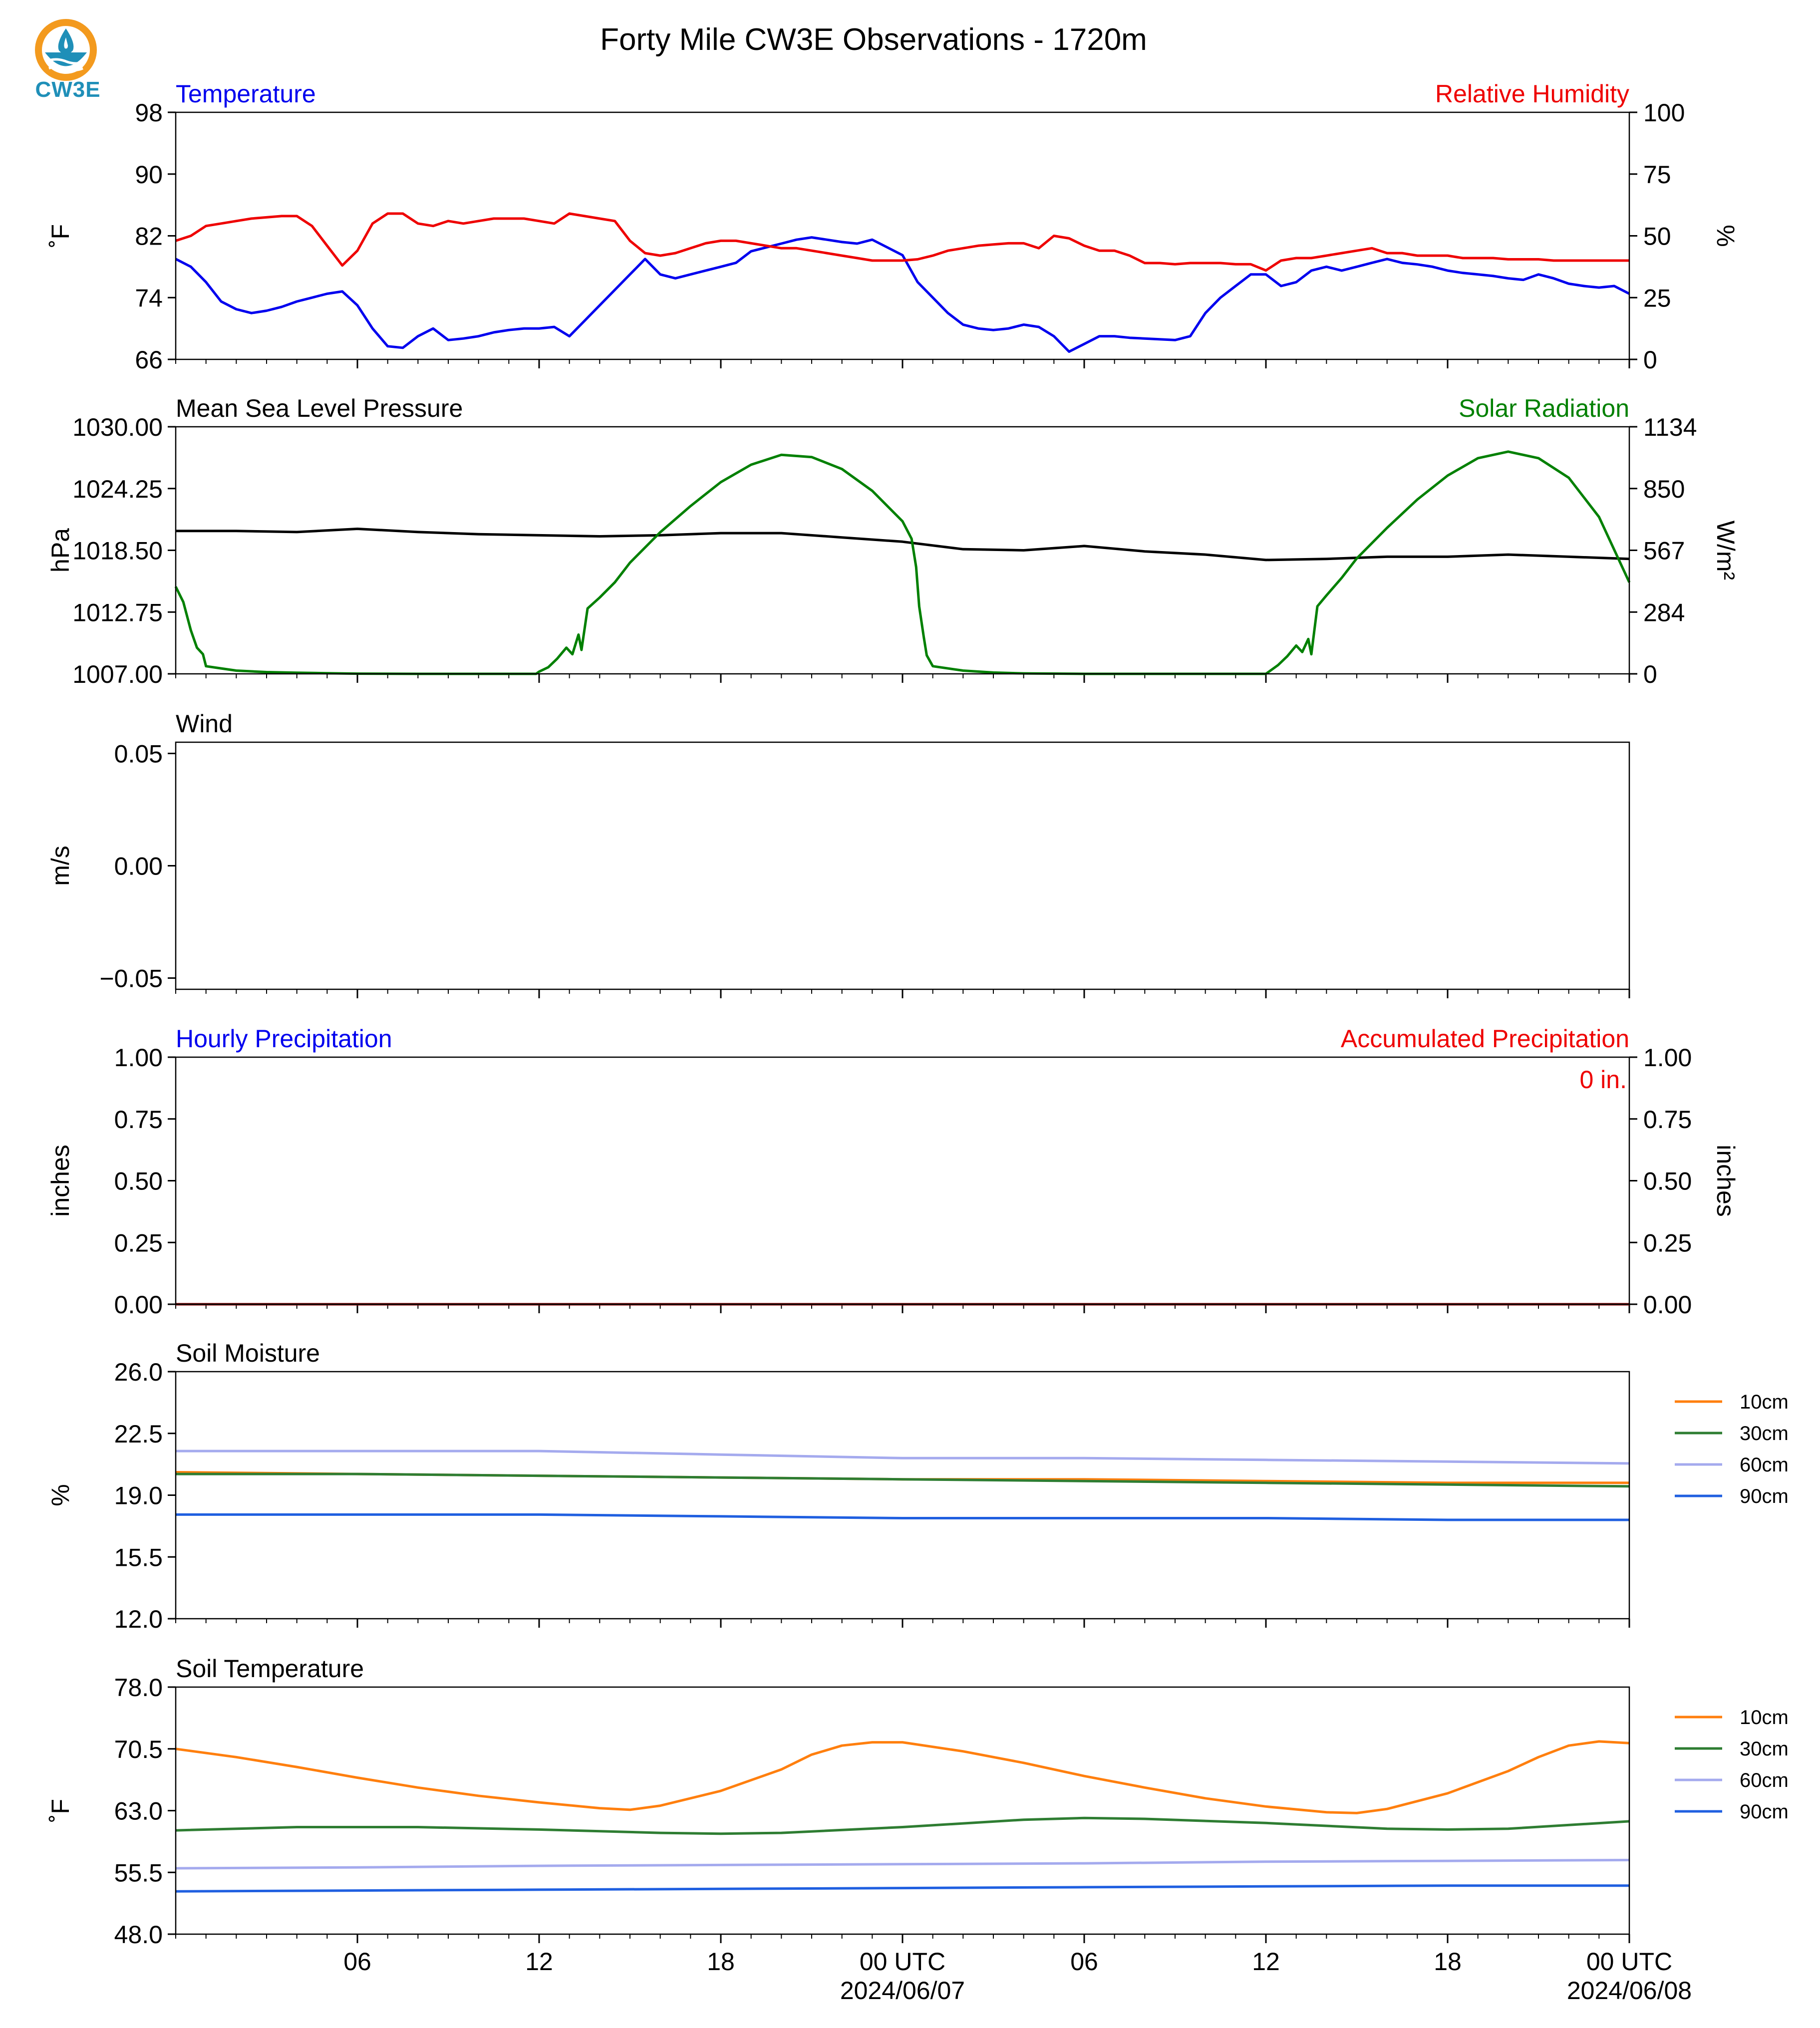 The width and height of the screenshot is (1820, 2028). Describe the element at coordinates (1657, 175) in the screenshot. I see `y2-tick-label: 75` at that location.